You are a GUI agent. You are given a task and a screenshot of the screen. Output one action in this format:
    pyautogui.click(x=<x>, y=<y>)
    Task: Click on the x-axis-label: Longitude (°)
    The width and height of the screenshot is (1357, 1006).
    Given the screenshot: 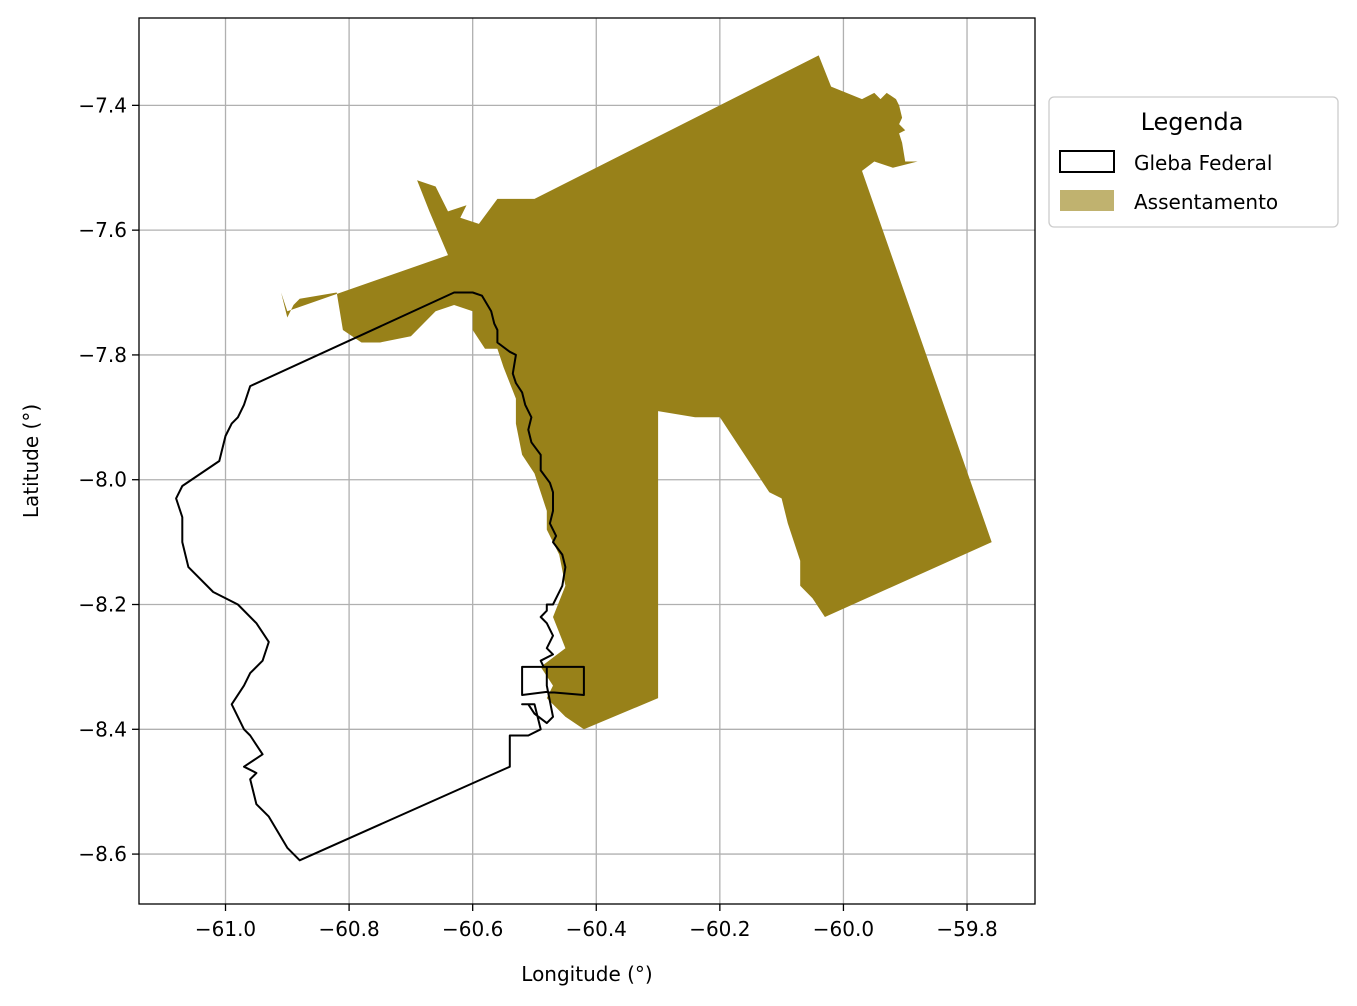 What is the action you would take?
    pyautogui.click(x=586, y=974)
    